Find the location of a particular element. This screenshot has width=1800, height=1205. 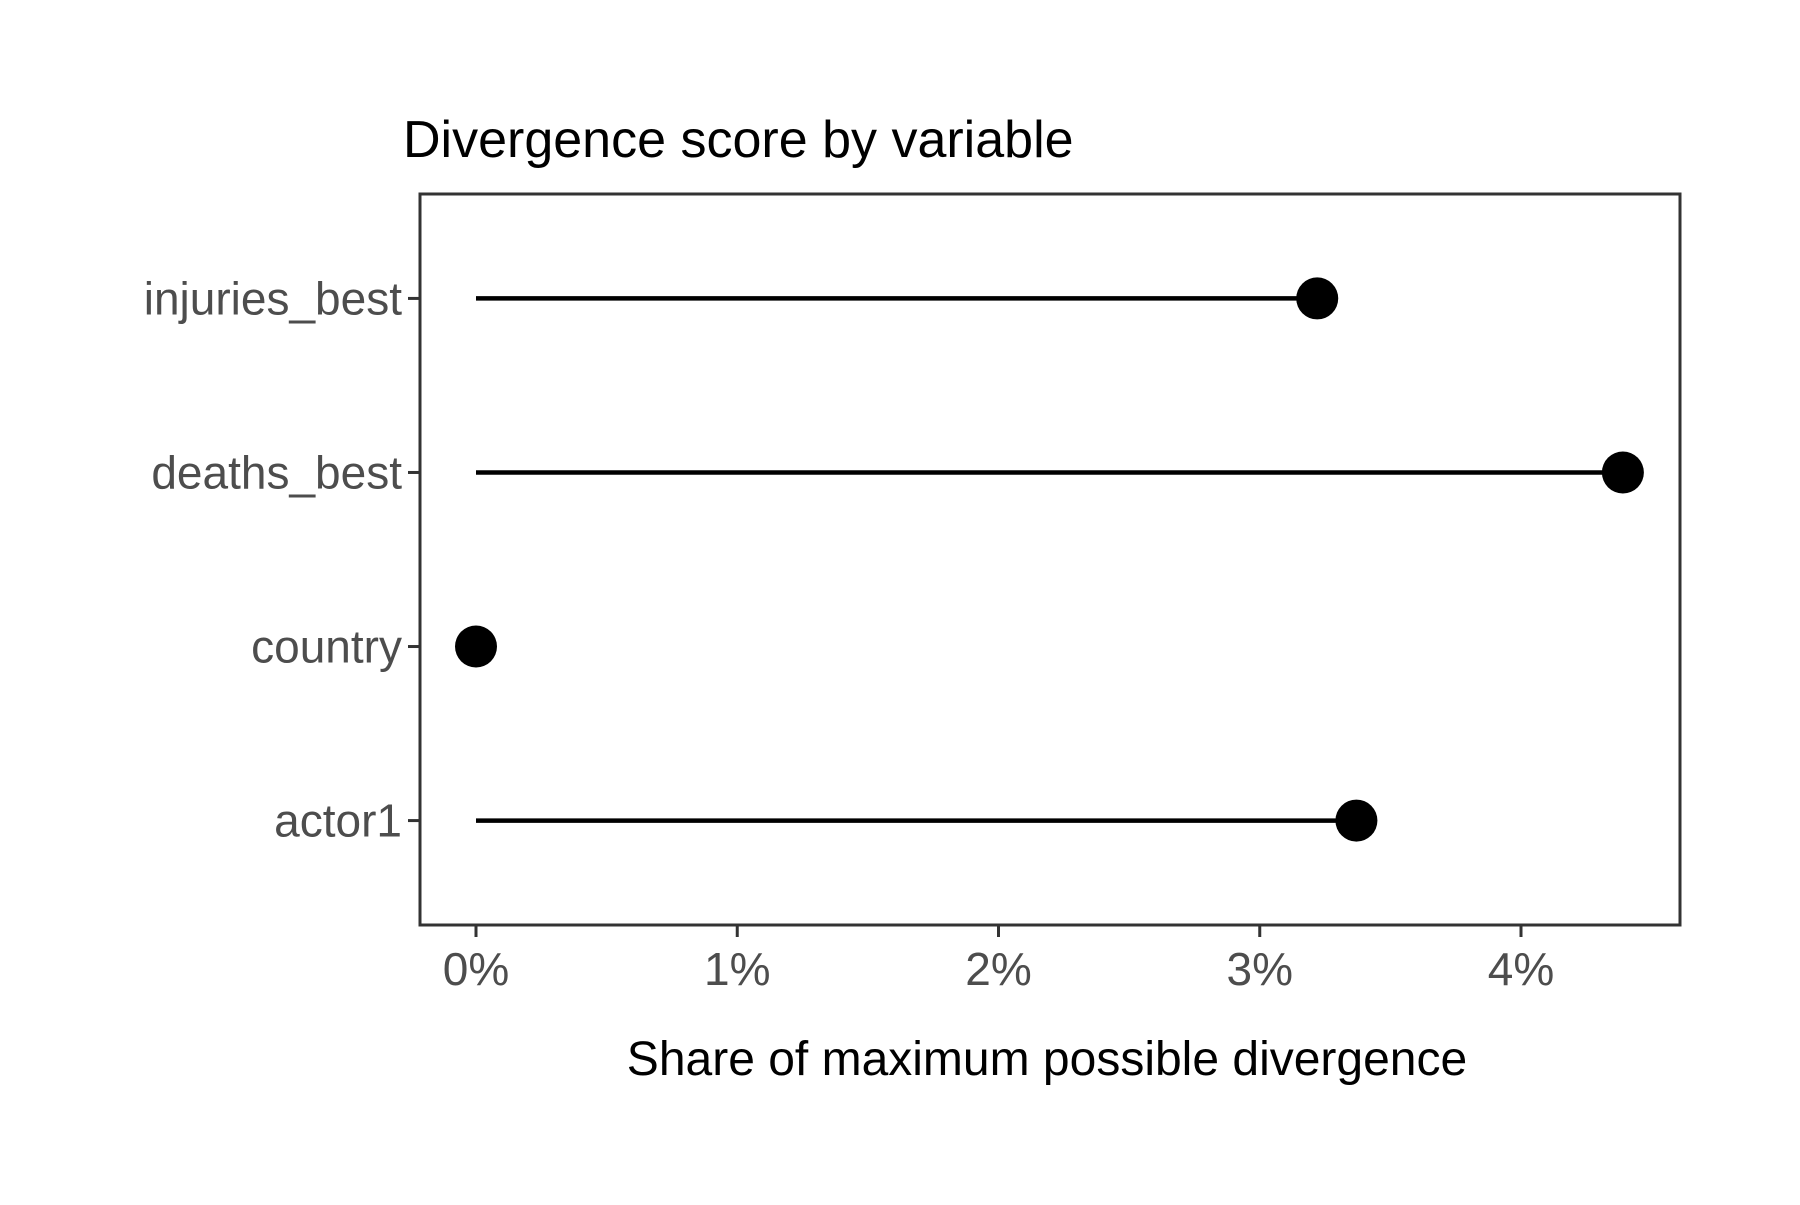

x-tick-label: 4% is located at coordinates (1521, 969).